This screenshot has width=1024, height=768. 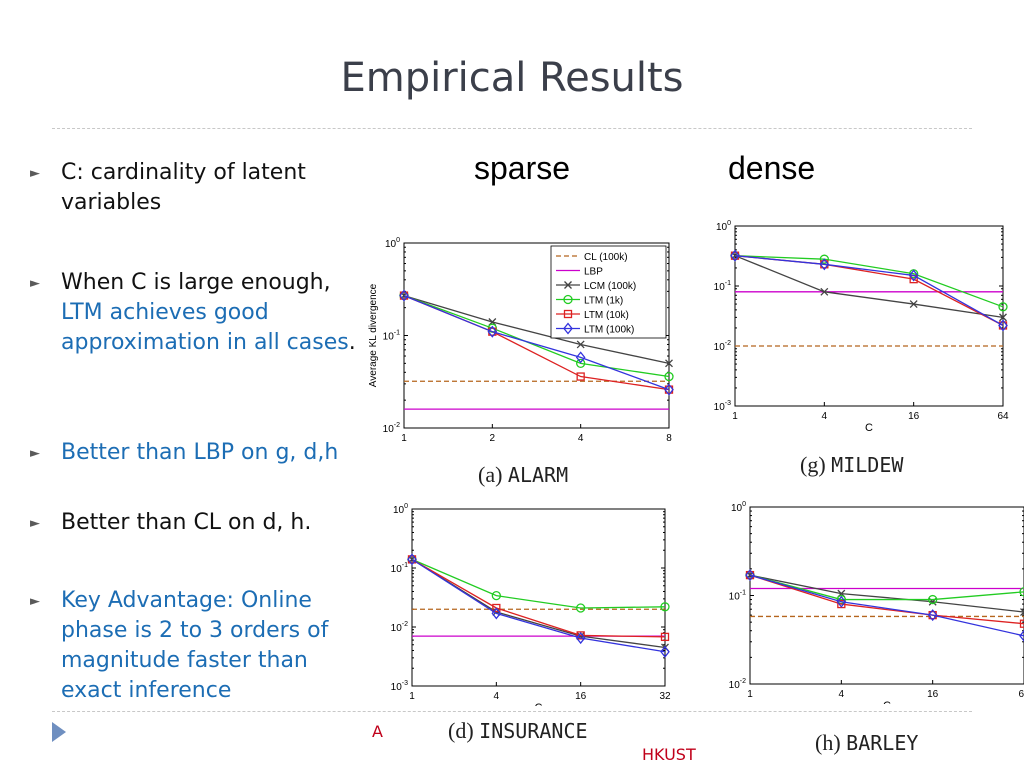 What do you see at coordinates (669, 754) in the screenshot?
I see `footer-institution: HKUST` at bounding box center [669, 754].